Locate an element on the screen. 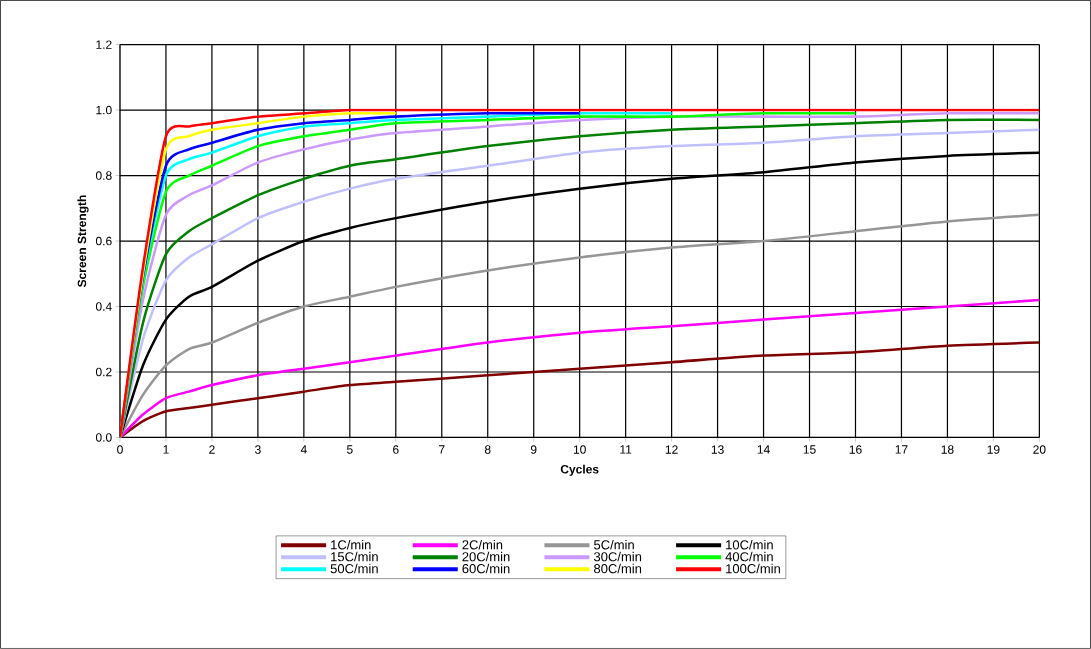 The height and width of the screenshot is (649, 1091). x-tick-label: 1 is located at coordinates (166, 449).